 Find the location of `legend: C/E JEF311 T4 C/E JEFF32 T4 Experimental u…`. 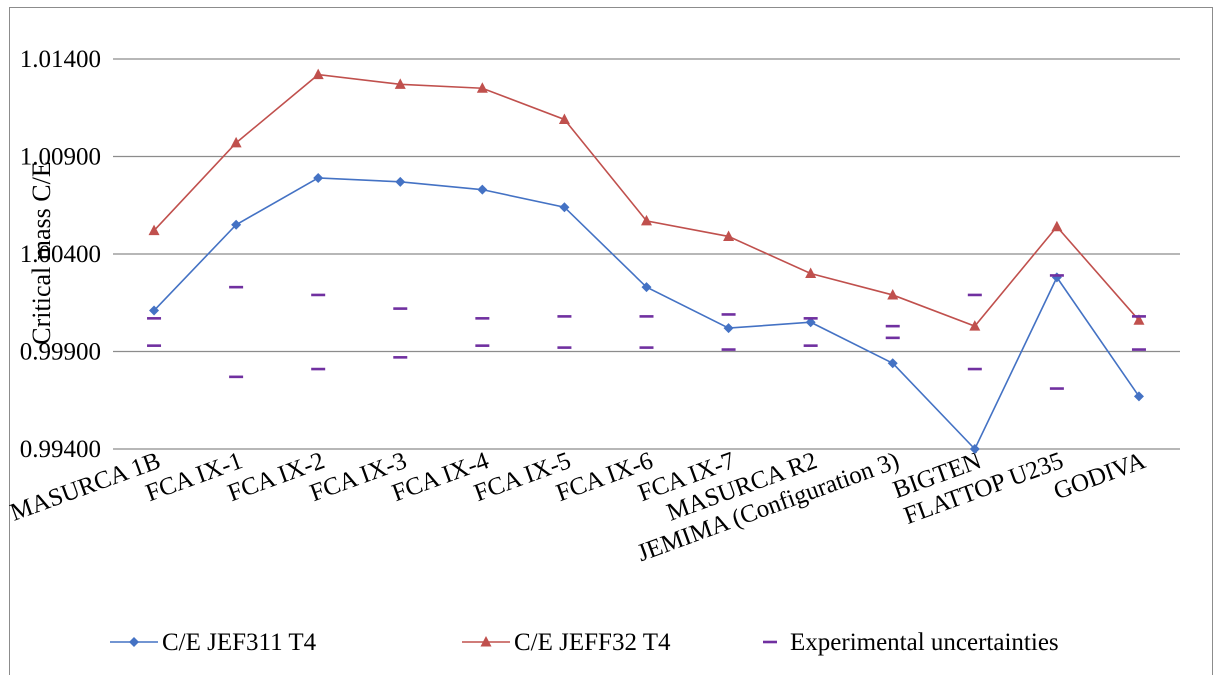

legend: C/E JEF311 T4 C/E JEFF32 T4 Experimental u… is located at coordinates (584, 642).